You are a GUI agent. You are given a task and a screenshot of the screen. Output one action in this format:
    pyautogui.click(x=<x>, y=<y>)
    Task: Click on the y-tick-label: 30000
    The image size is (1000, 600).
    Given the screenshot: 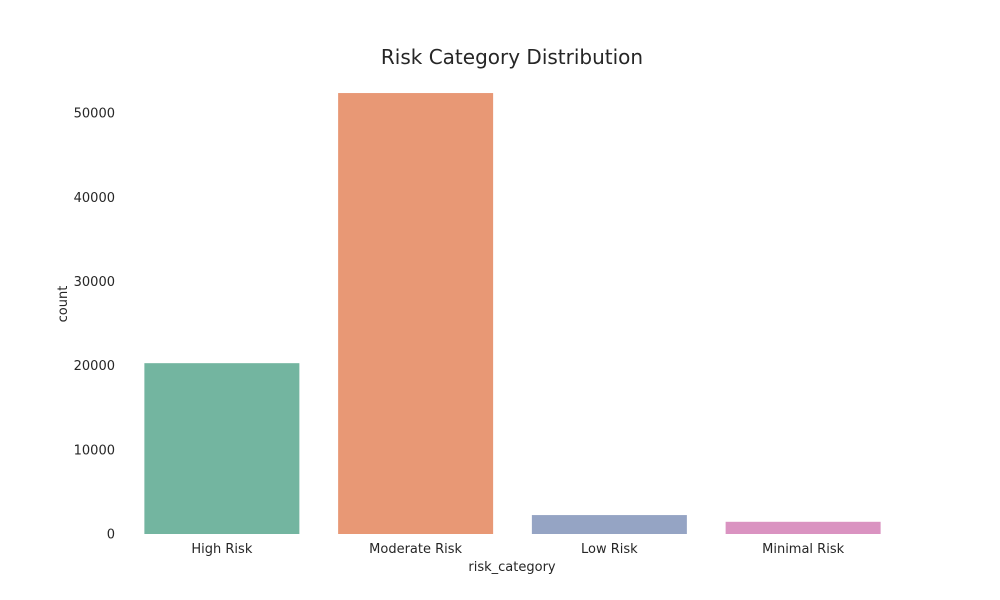 What is the action you would take?
    pyautogui.click(x=94, y=282)
    